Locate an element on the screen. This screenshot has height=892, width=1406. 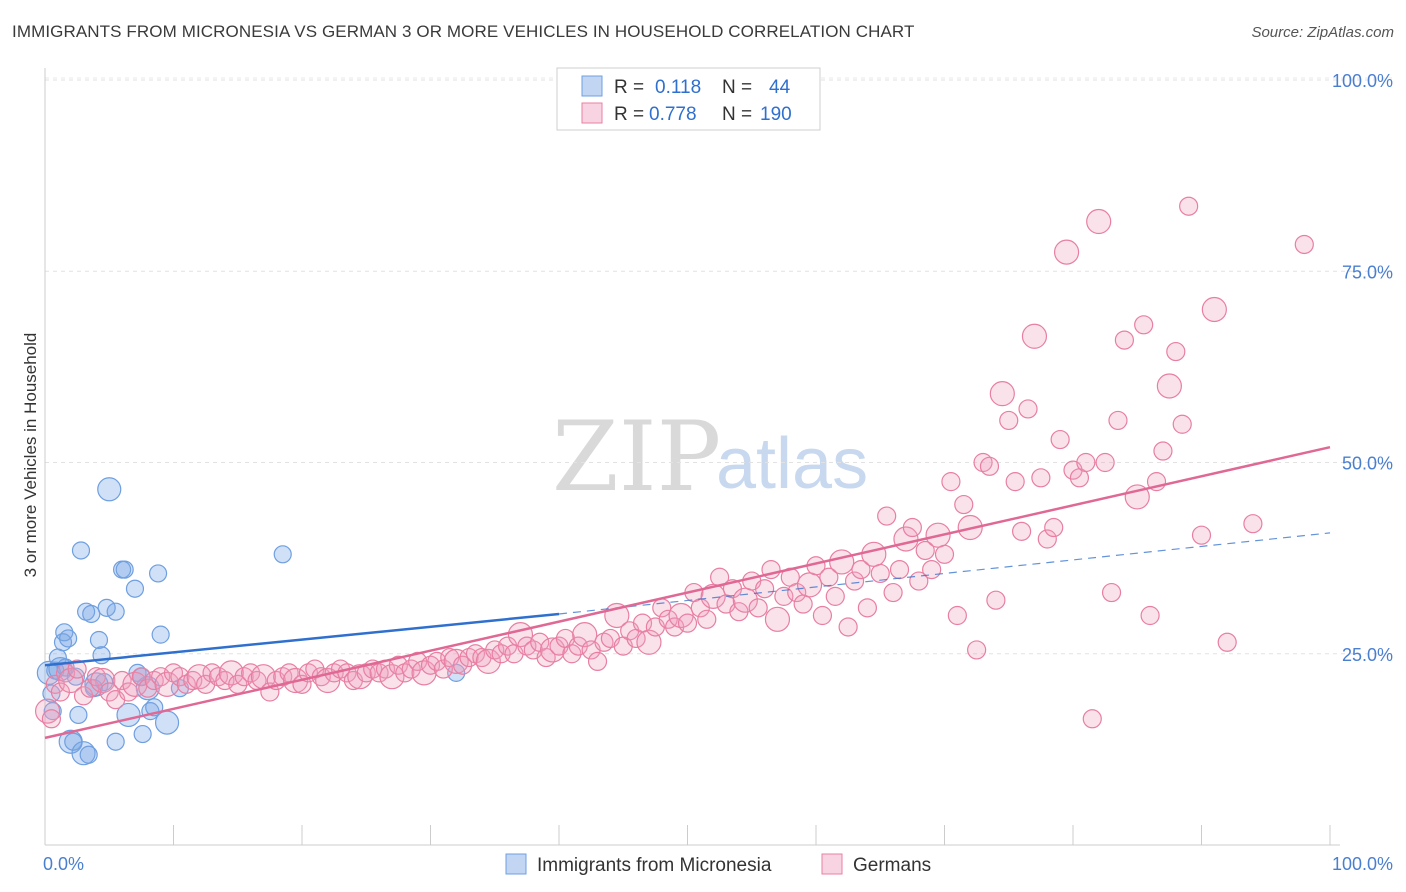
legend-n-label-pink: N = is located at coordinates (737, 114).